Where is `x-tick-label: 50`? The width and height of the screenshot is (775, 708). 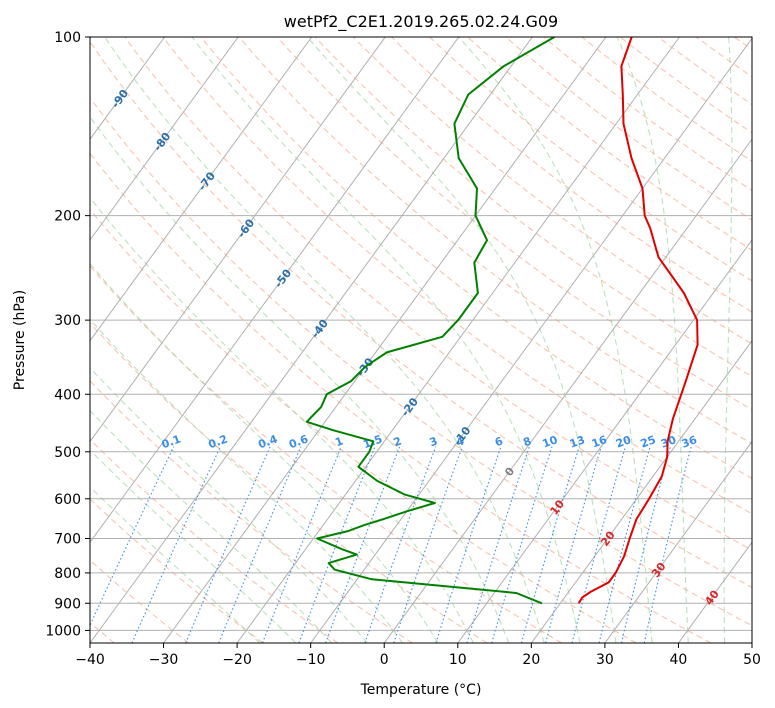 x-tick-label: 50 is located at coordinates (752, 660).